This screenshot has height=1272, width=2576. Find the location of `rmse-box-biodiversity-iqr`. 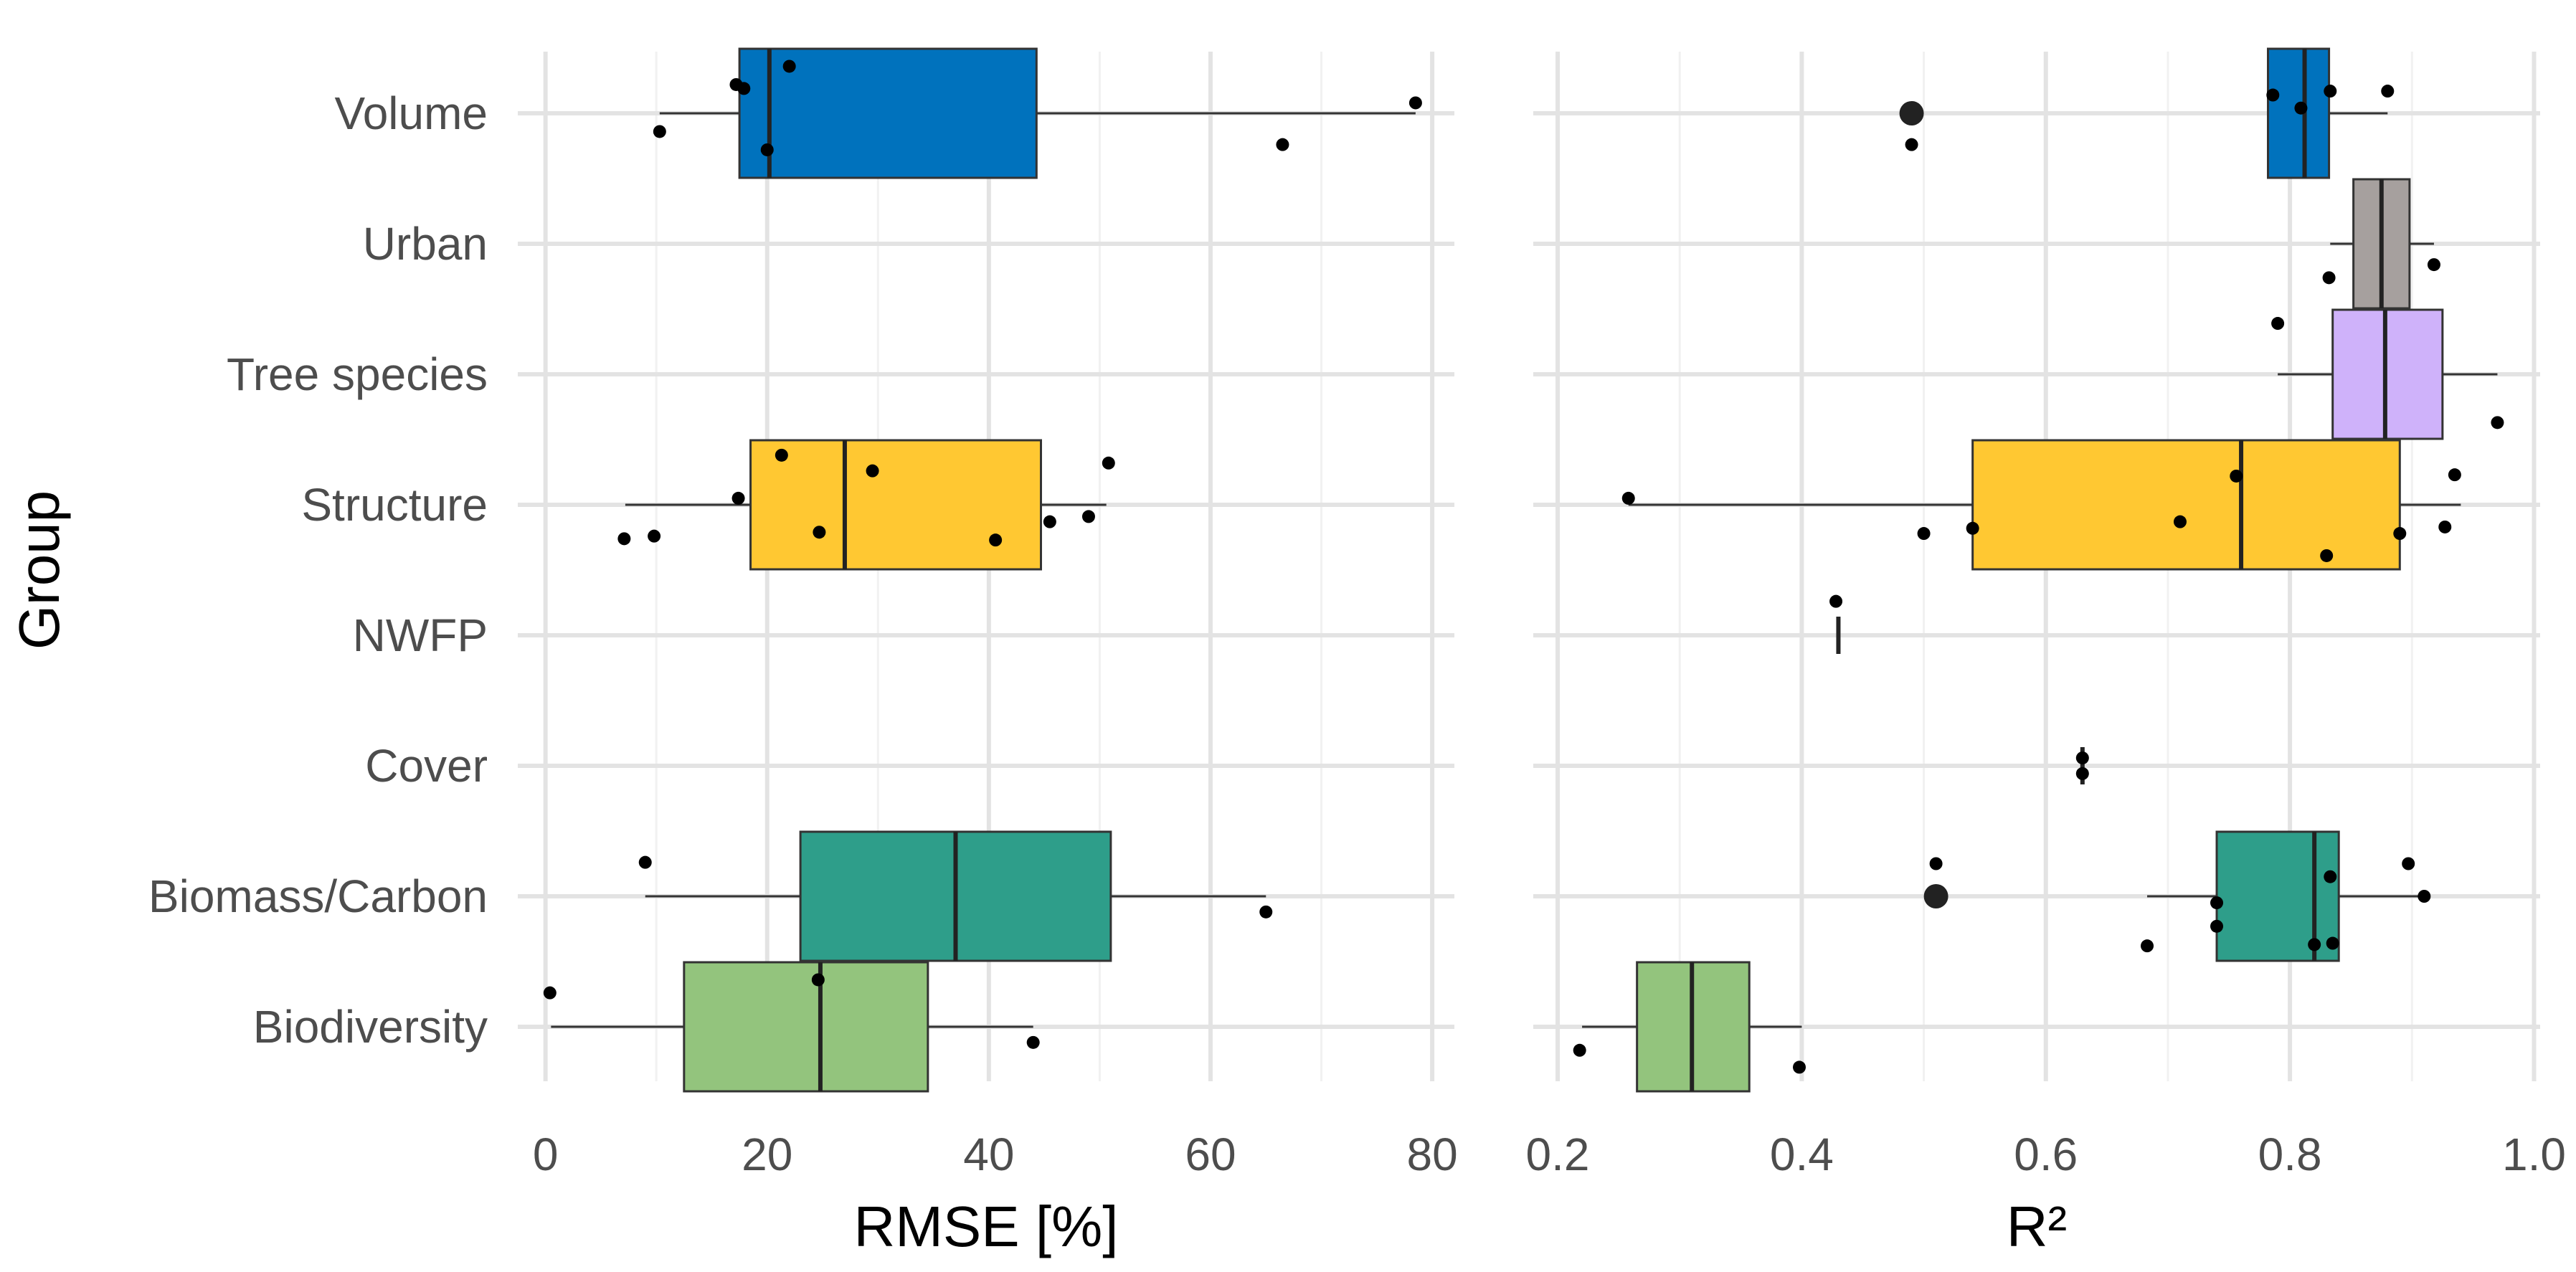

rmse-box-biodiversity-iqr is located at coordinates (806, 1027).